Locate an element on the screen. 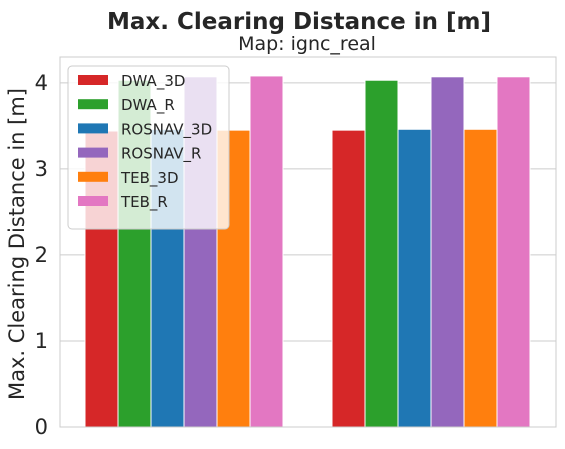 The height and width of the screenshot is (449, 565). legend-label-teb-3d: TEB_3D is located at coordinates (149, 178).